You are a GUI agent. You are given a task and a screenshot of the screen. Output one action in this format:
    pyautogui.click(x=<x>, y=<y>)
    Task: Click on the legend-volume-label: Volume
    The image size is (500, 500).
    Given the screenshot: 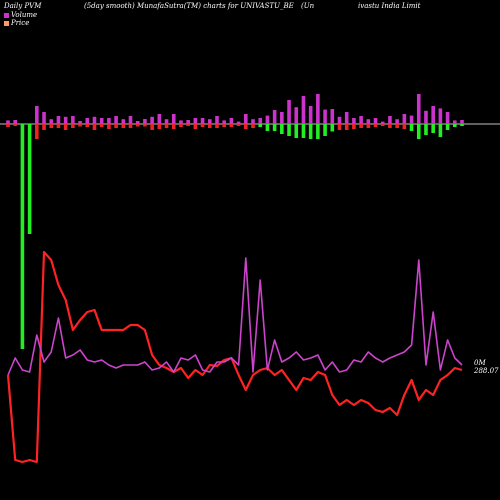 What is the action you would take?
    pyautogui.click(x=24, y=15)
    